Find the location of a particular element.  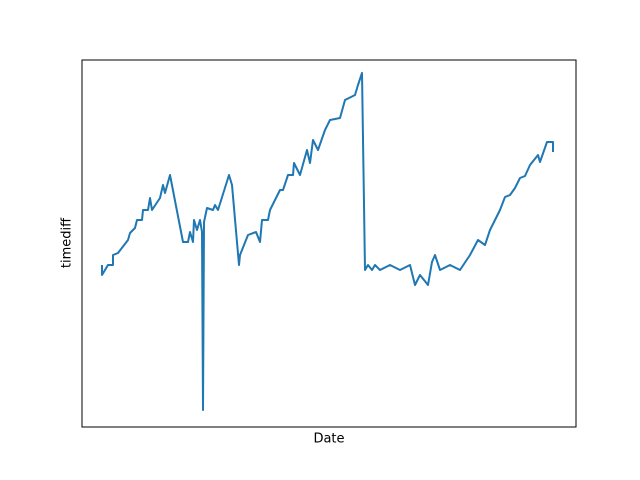

y-axis-label: timediff is located at coordinates (67, 242).